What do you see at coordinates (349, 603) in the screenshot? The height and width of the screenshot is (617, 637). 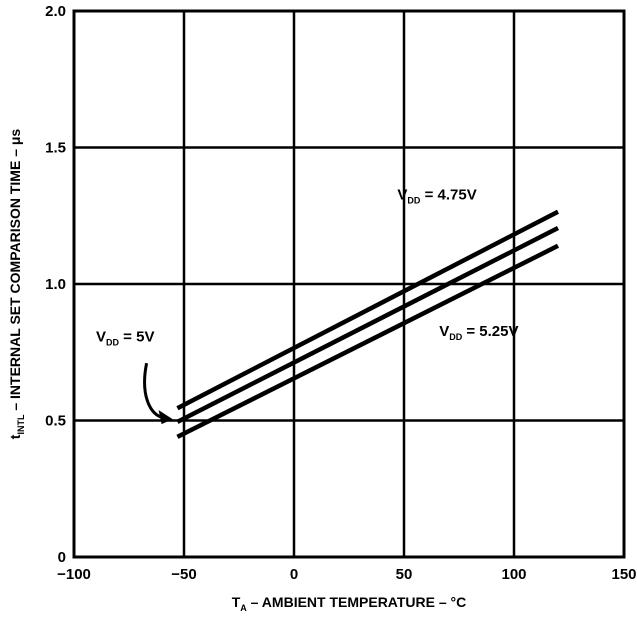 I see `x-axis-label: TA – AMBIENT TEMPERATURE – °C` at bounding box center [349, 603].